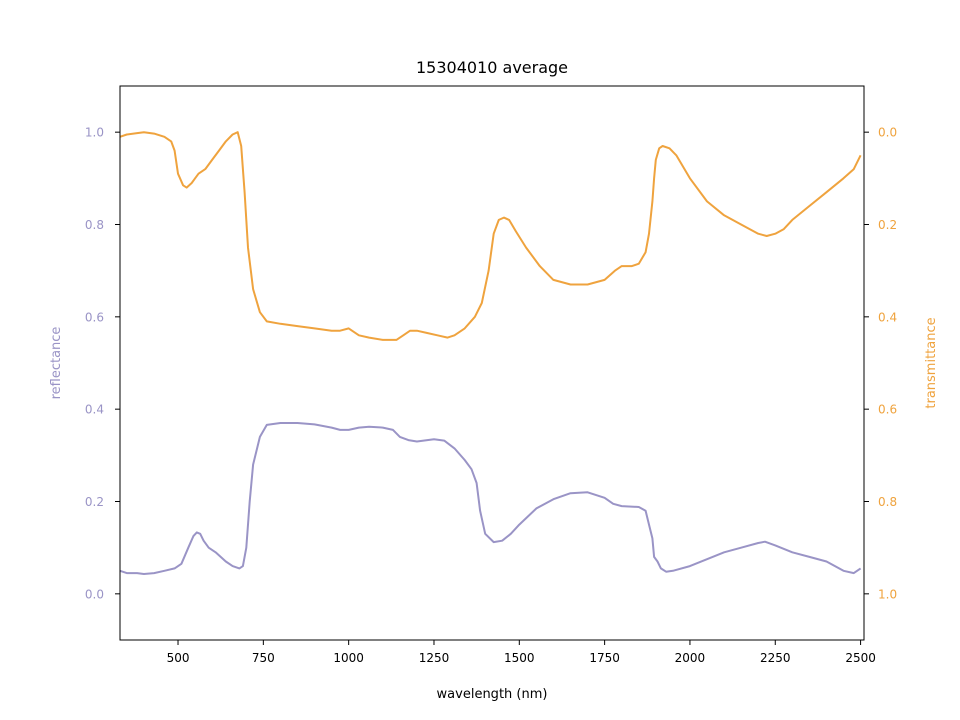  What do you see at coordinates (56, 363) in the screenshot?
I see `y-axis-left-label: reflectance` at bounding box center [56, 363].